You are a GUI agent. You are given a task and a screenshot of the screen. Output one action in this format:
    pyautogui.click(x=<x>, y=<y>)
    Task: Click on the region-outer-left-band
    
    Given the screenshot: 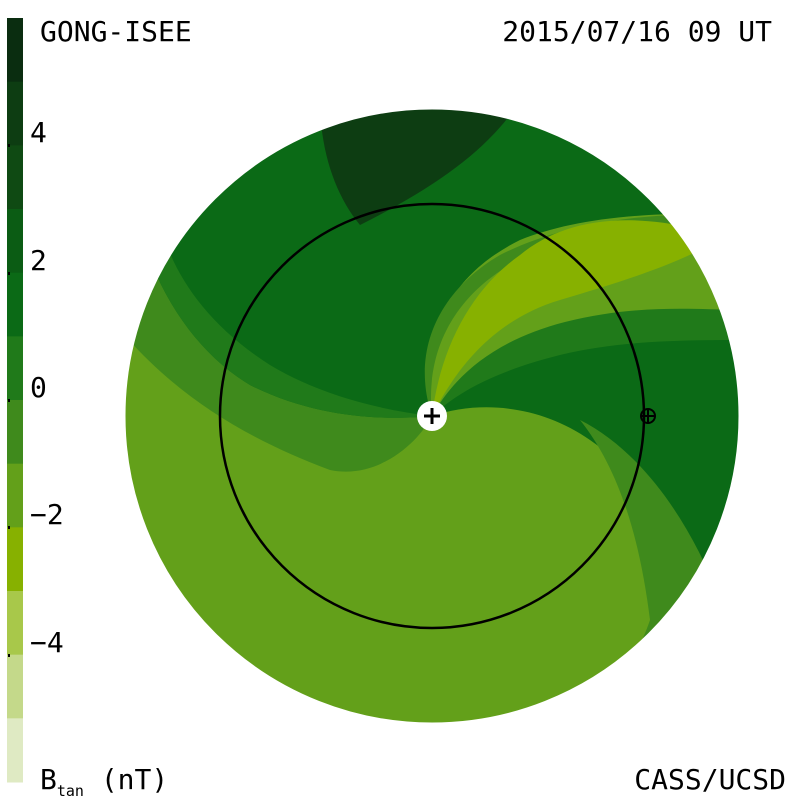 What is the action you would take?
    pyautogui.click(x=278, y=346)
    